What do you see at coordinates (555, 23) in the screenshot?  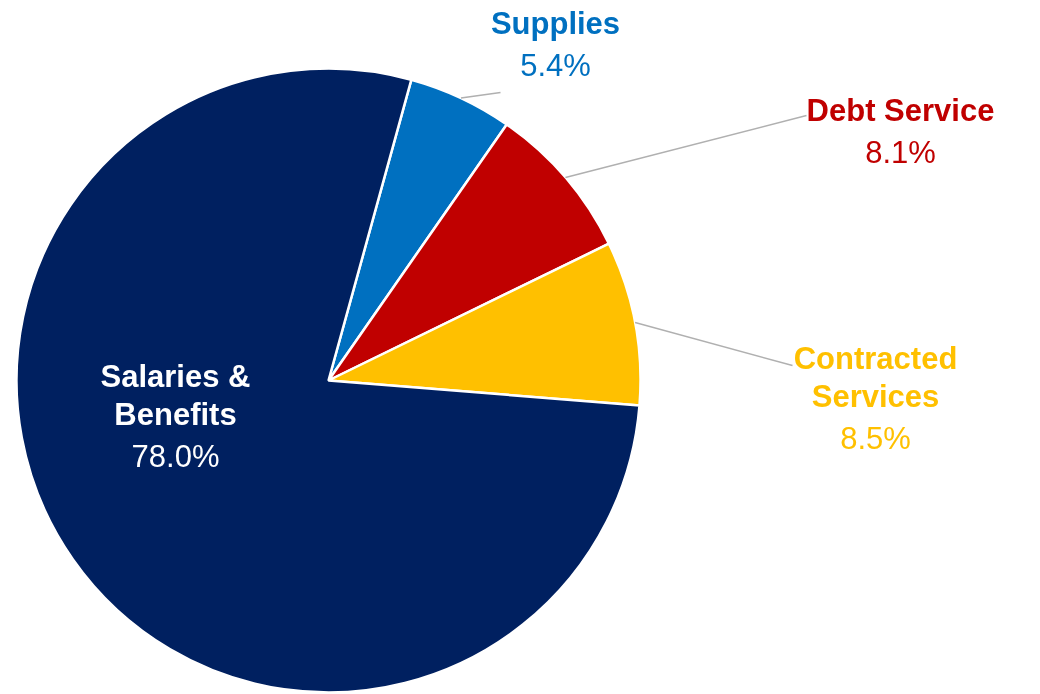 I see `slice-label: Supplies` at bounding box center [555, 23].